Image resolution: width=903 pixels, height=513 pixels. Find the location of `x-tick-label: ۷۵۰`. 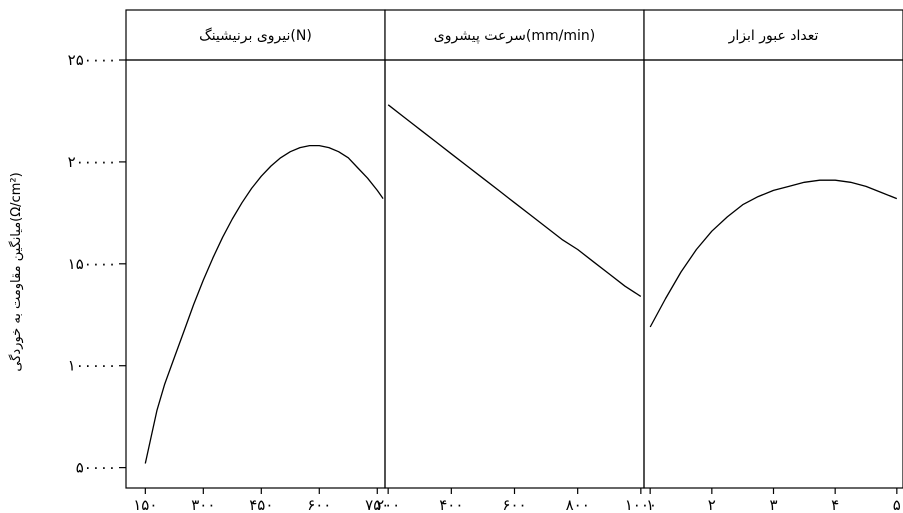

x-tick-label: ۷۵۰ is located at coordinates (377, 504).